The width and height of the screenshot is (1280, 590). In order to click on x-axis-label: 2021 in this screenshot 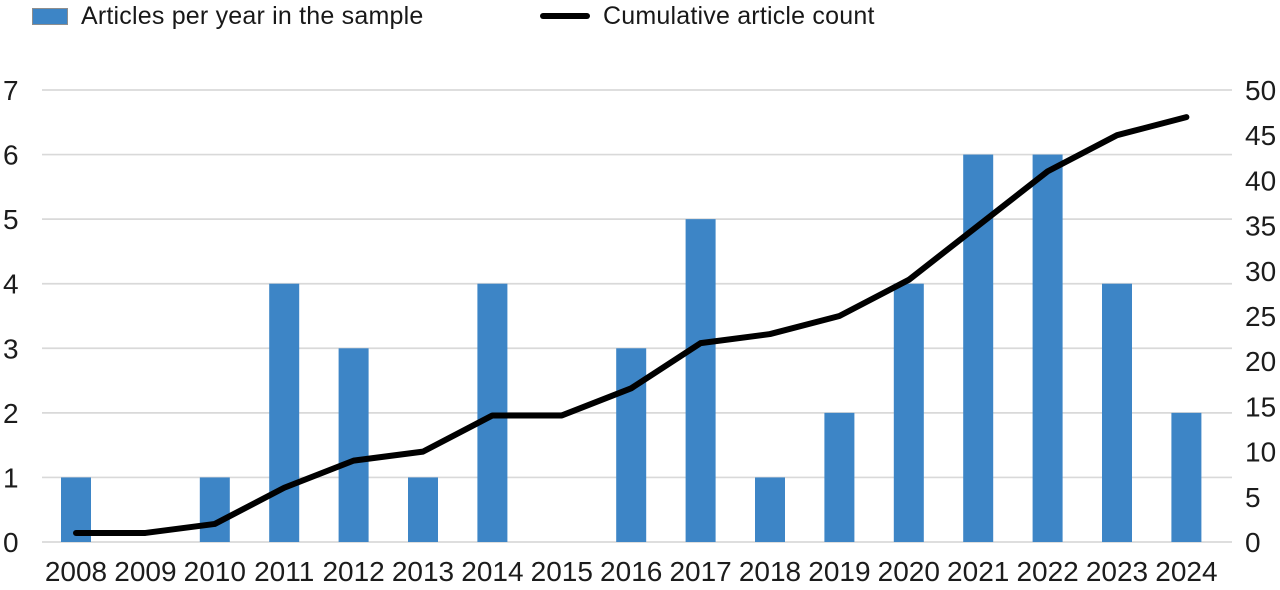, I will do `click(978, 571)`.